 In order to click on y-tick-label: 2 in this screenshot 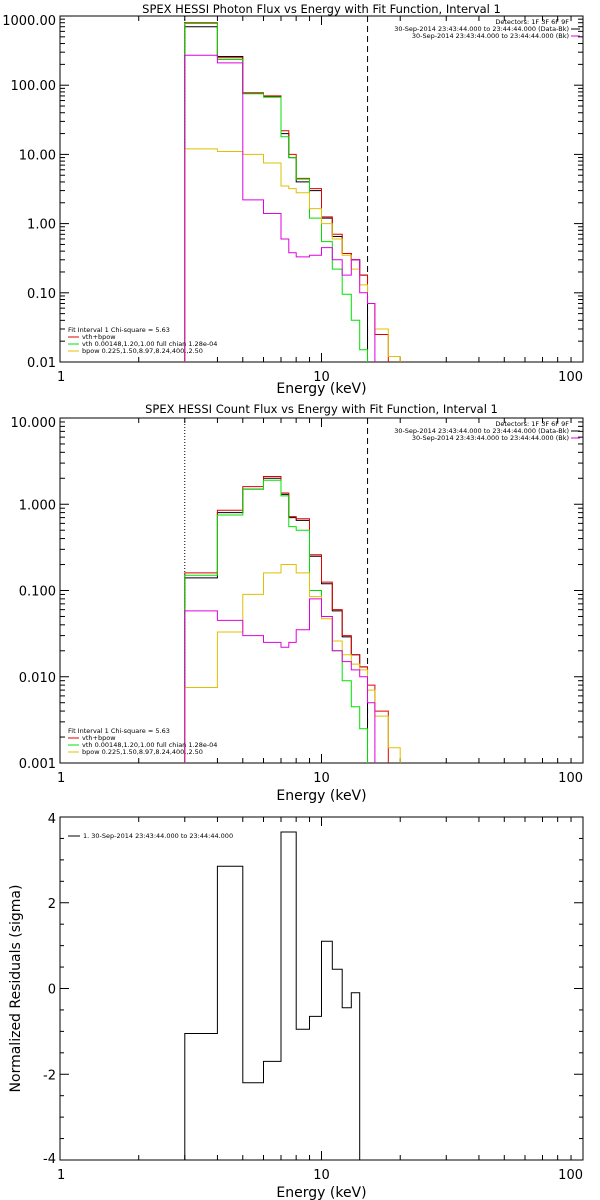, I will do `click(52, 904)`.